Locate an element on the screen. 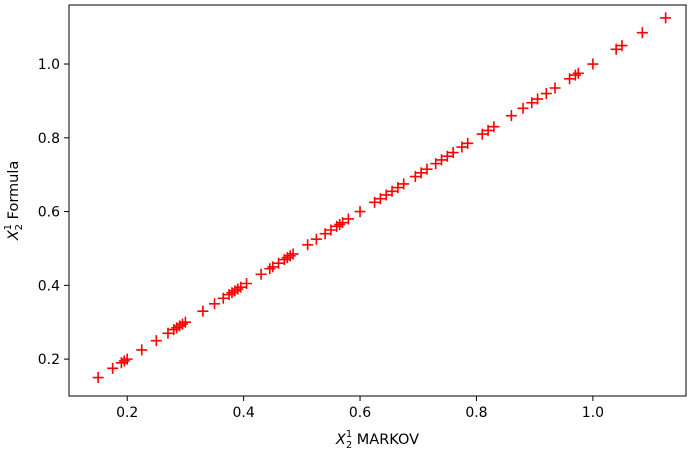  y-axis-label-sup: 1 is located at coordinates (8, 227).